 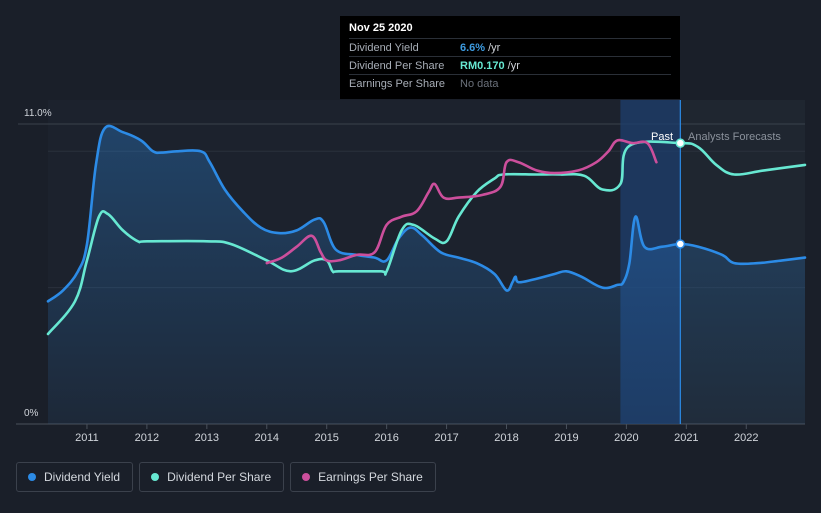 What do you see at coordinates (510, 83) in the screenshot?
I see `tooltip-row-earnings-per-share: Earnings Per Share No data` at bounding box center [510, 83].